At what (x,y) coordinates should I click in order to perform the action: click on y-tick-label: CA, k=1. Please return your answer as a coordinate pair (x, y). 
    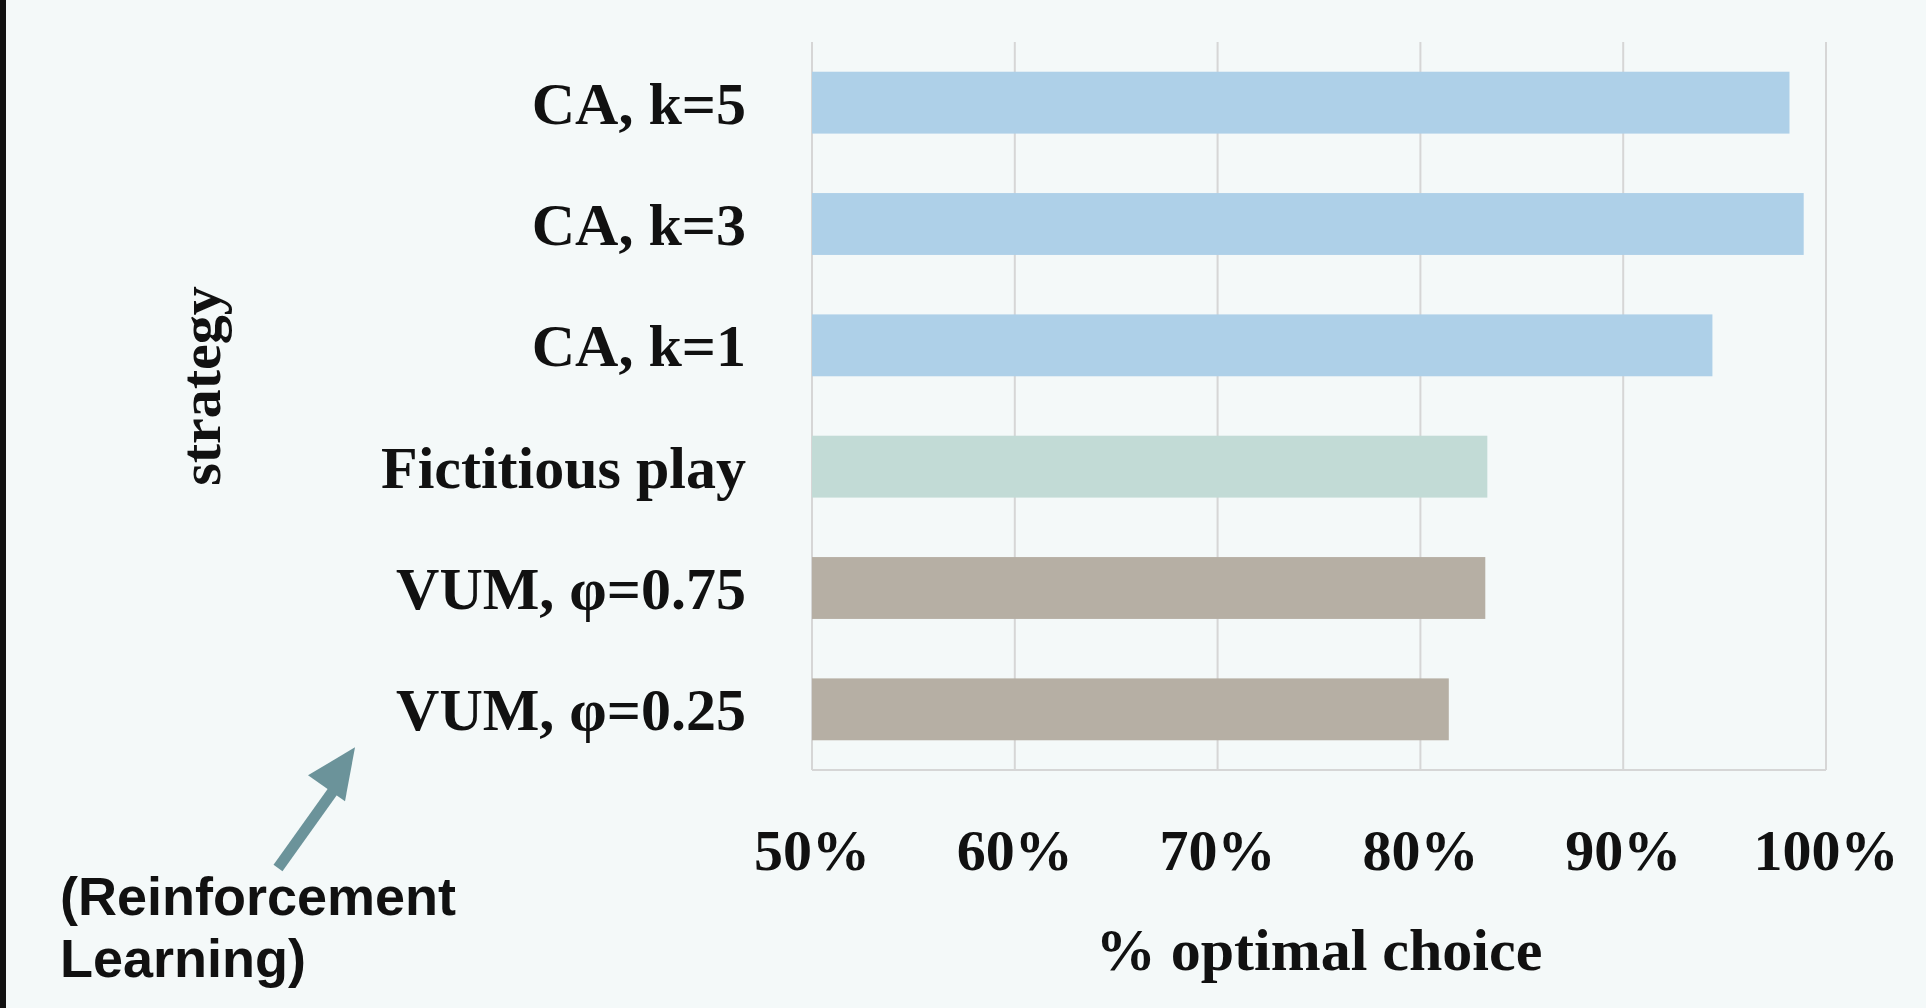
    Looking at the image, I should click on (638, 346).